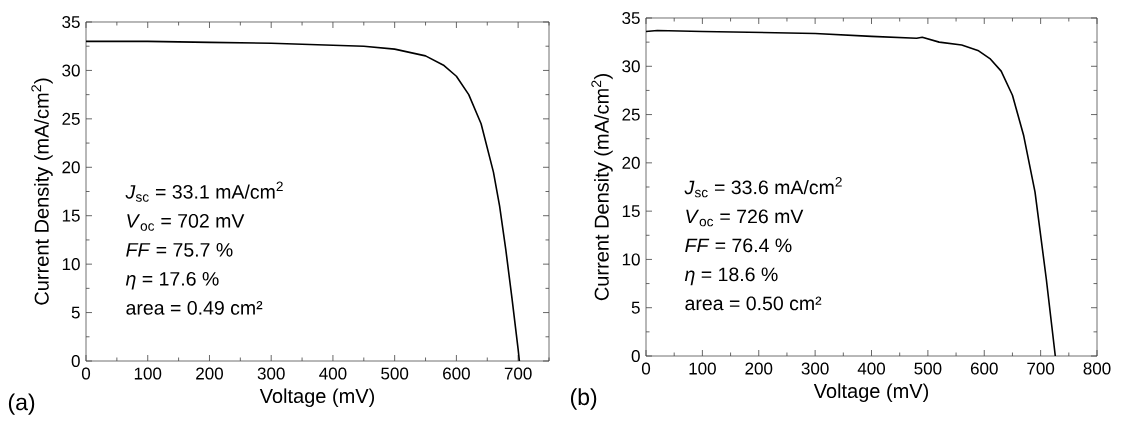 Image resolution: width=1124 pixels, height=434 pixels. I want to click on annotation: η = 17.6 %, so click(172, 280).